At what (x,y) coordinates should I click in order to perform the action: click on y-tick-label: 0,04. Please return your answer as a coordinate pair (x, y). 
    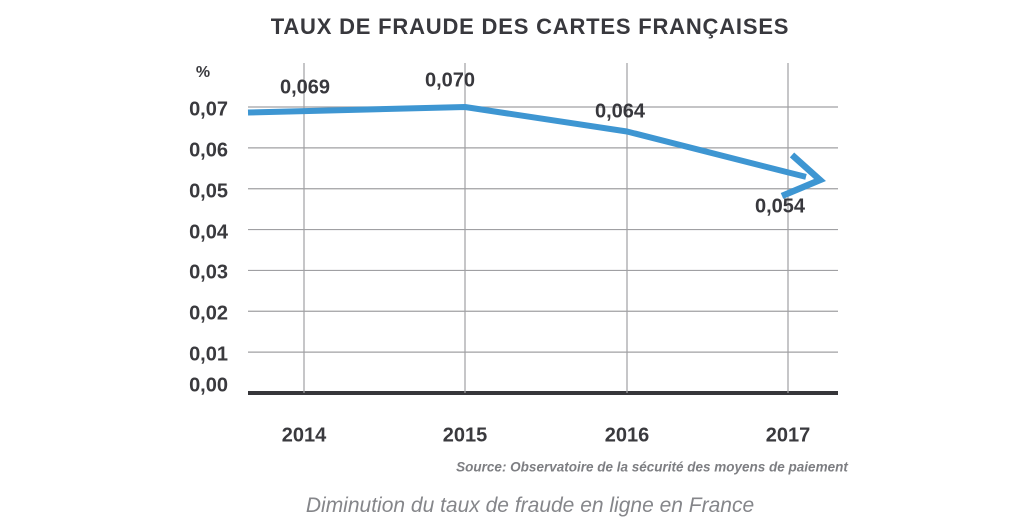
    Looking at the image, I should click on (208, 232).